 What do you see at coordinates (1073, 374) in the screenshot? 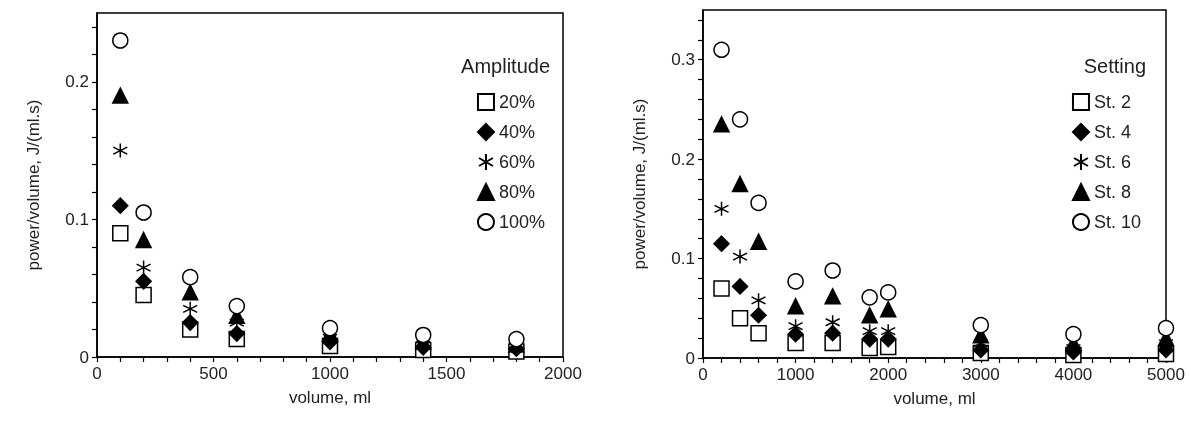
I see `x-tick-label: 4000` at bounding box center [1073, 374].